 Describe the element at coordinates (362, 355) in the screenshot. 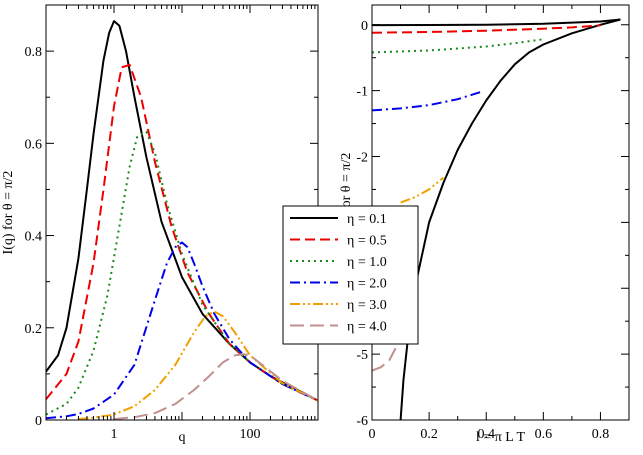

I see `right-y-tick-label: -5` at that location.